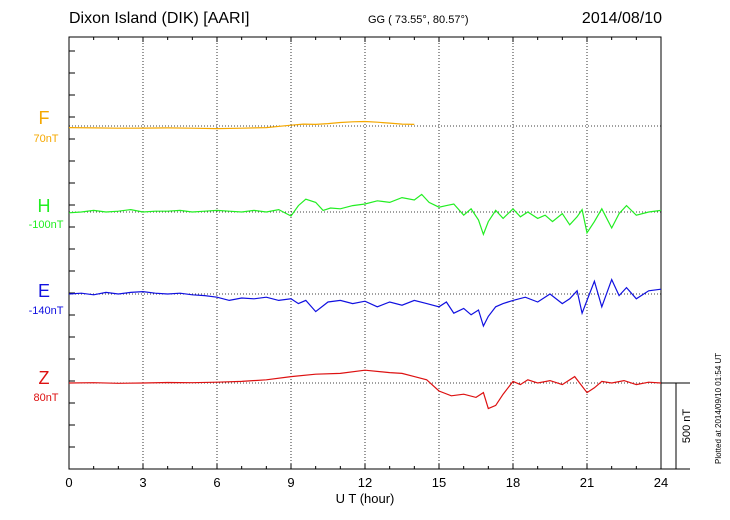 The width and height of the screenshot is (730, 520). I want to click on plotted-timestamp: Plotted at 2014/09/10 01:54 UT, so click(718, 408).